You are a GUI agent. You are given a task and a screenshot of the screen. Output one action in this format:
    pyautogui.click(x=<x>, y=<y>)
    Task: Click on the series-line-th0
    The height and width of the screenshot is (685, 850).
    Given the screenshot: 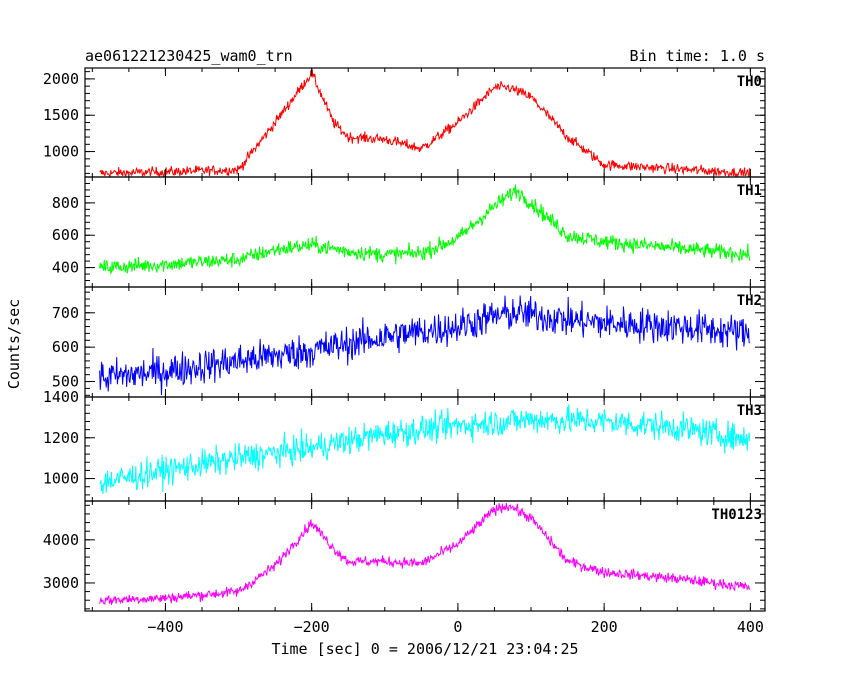 What is the action you would take?
    pyautogui.click(x=425, y=123)
    